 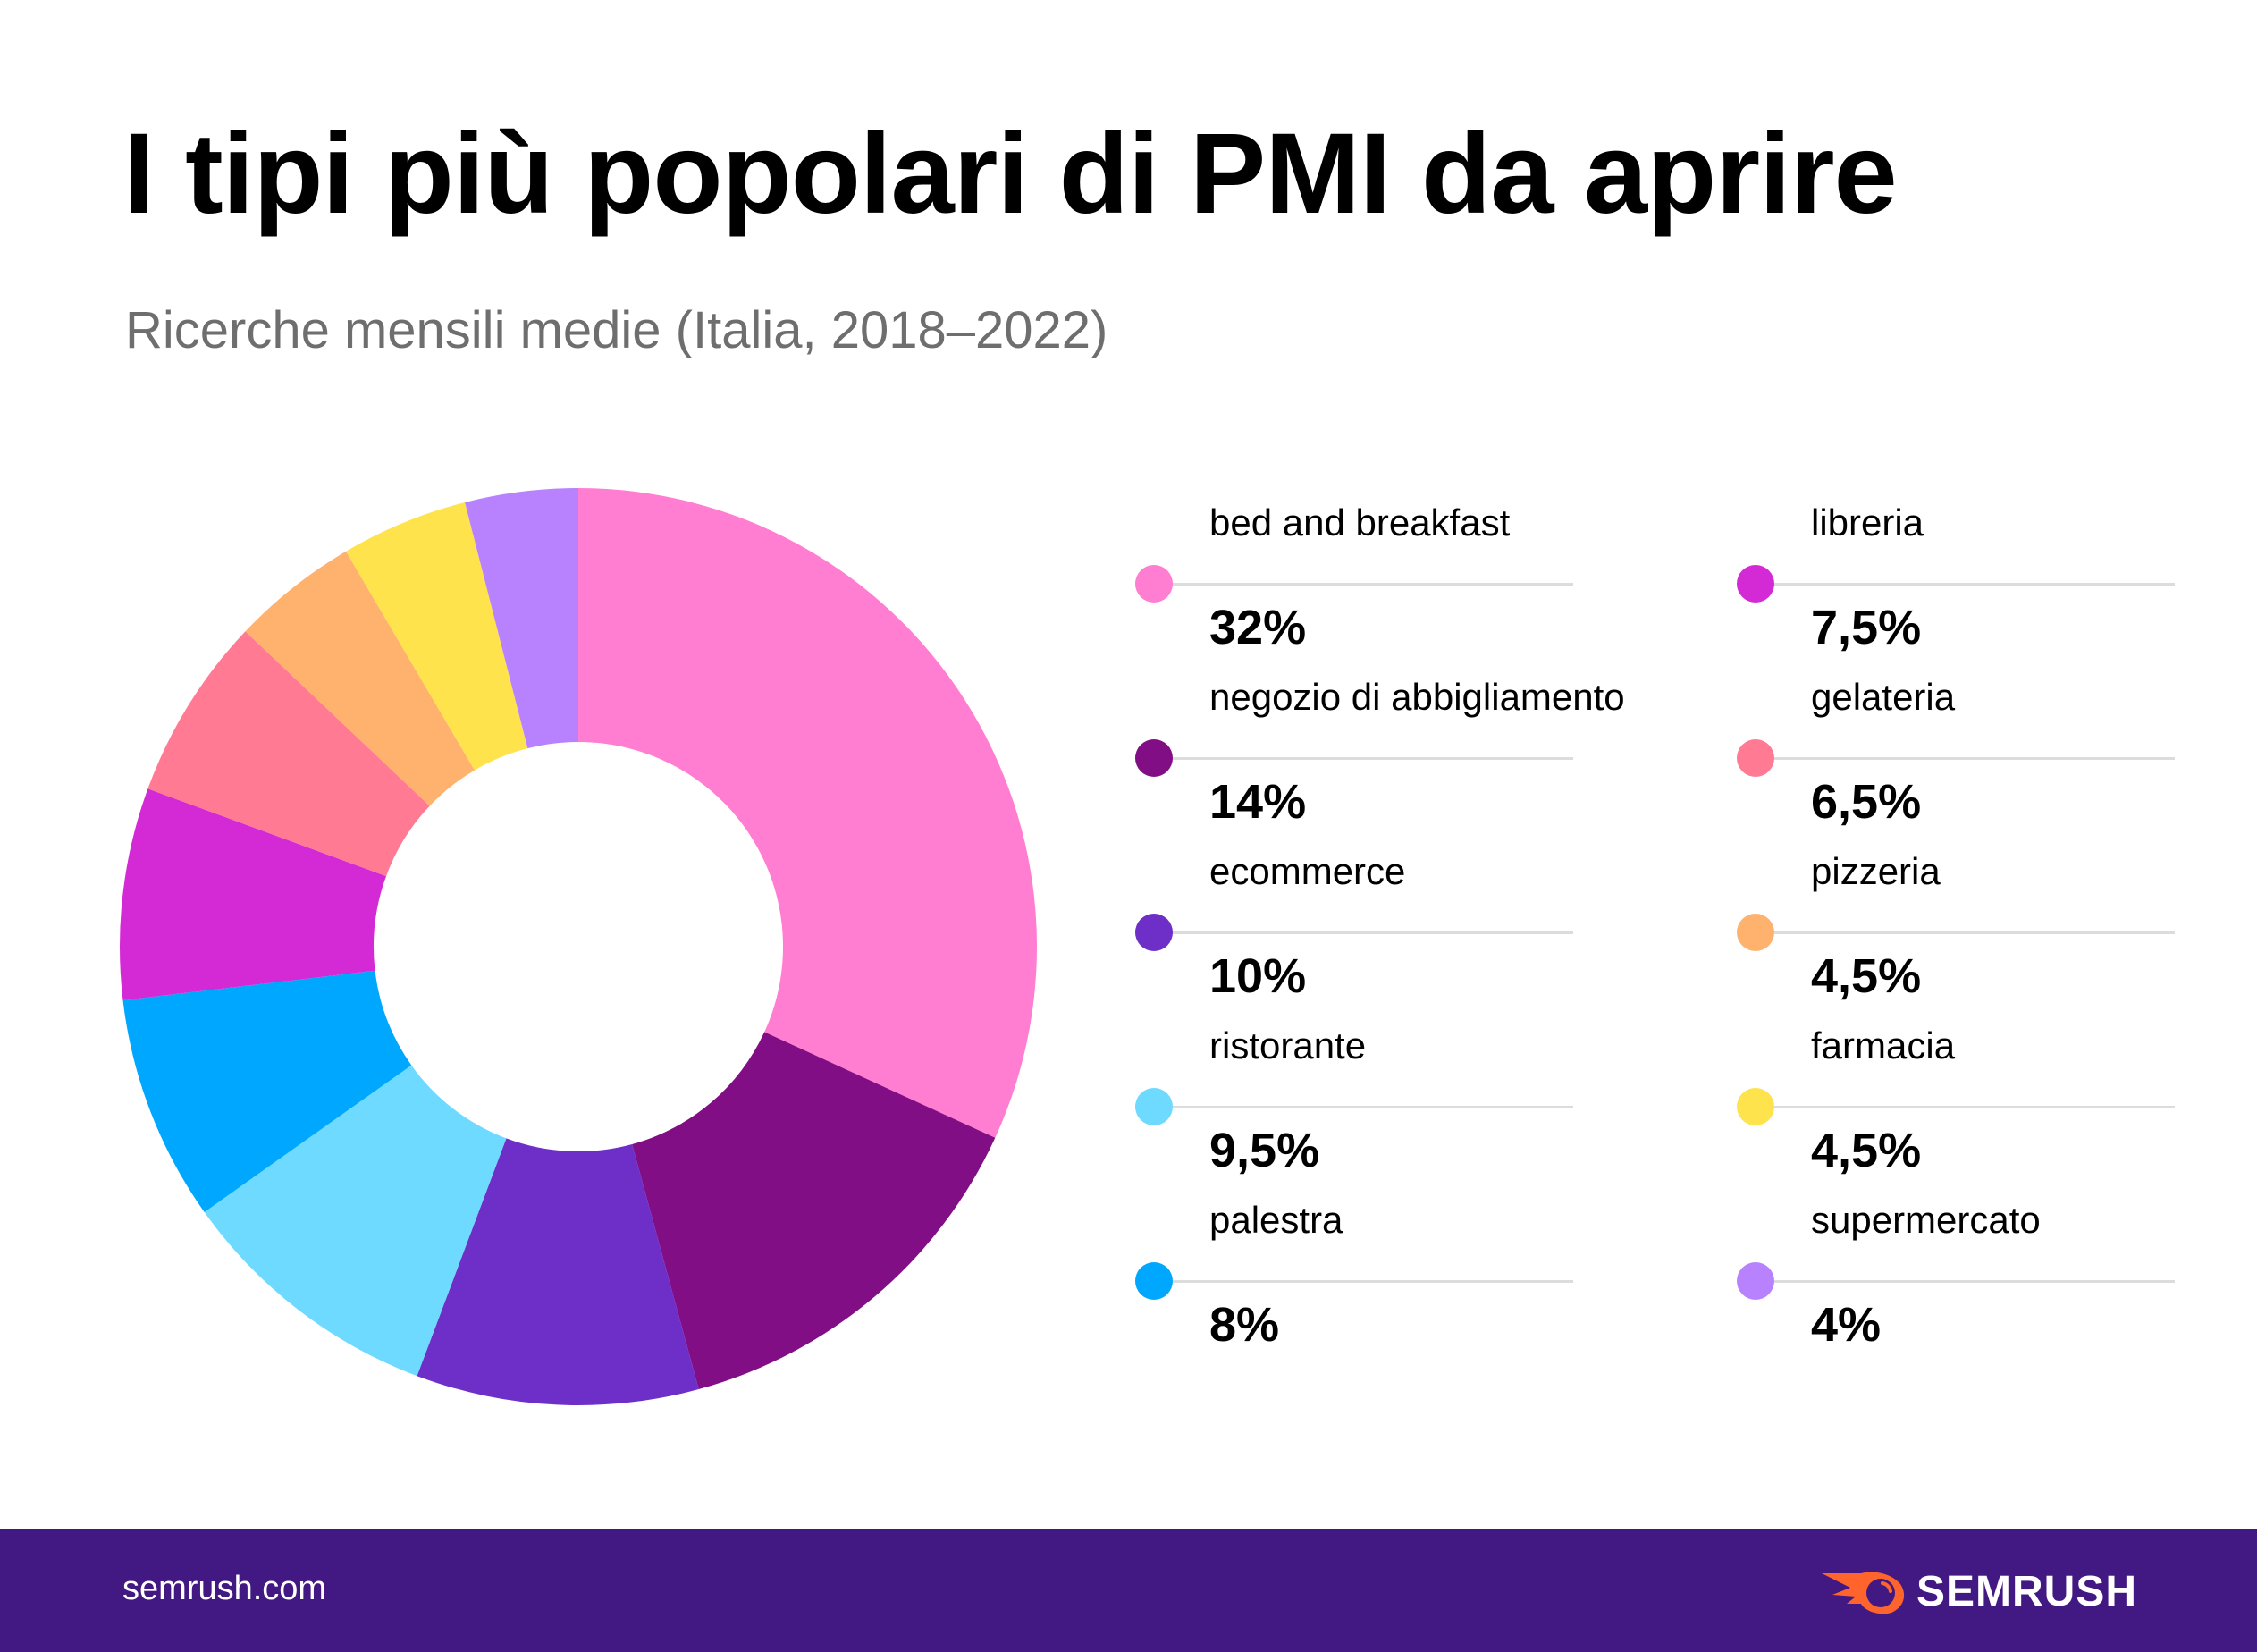 What do you see at coordinates (1969, 590) in the screenshot?
I see `legend-item: libreria 7,5%` at bounding box center [1969, 590].